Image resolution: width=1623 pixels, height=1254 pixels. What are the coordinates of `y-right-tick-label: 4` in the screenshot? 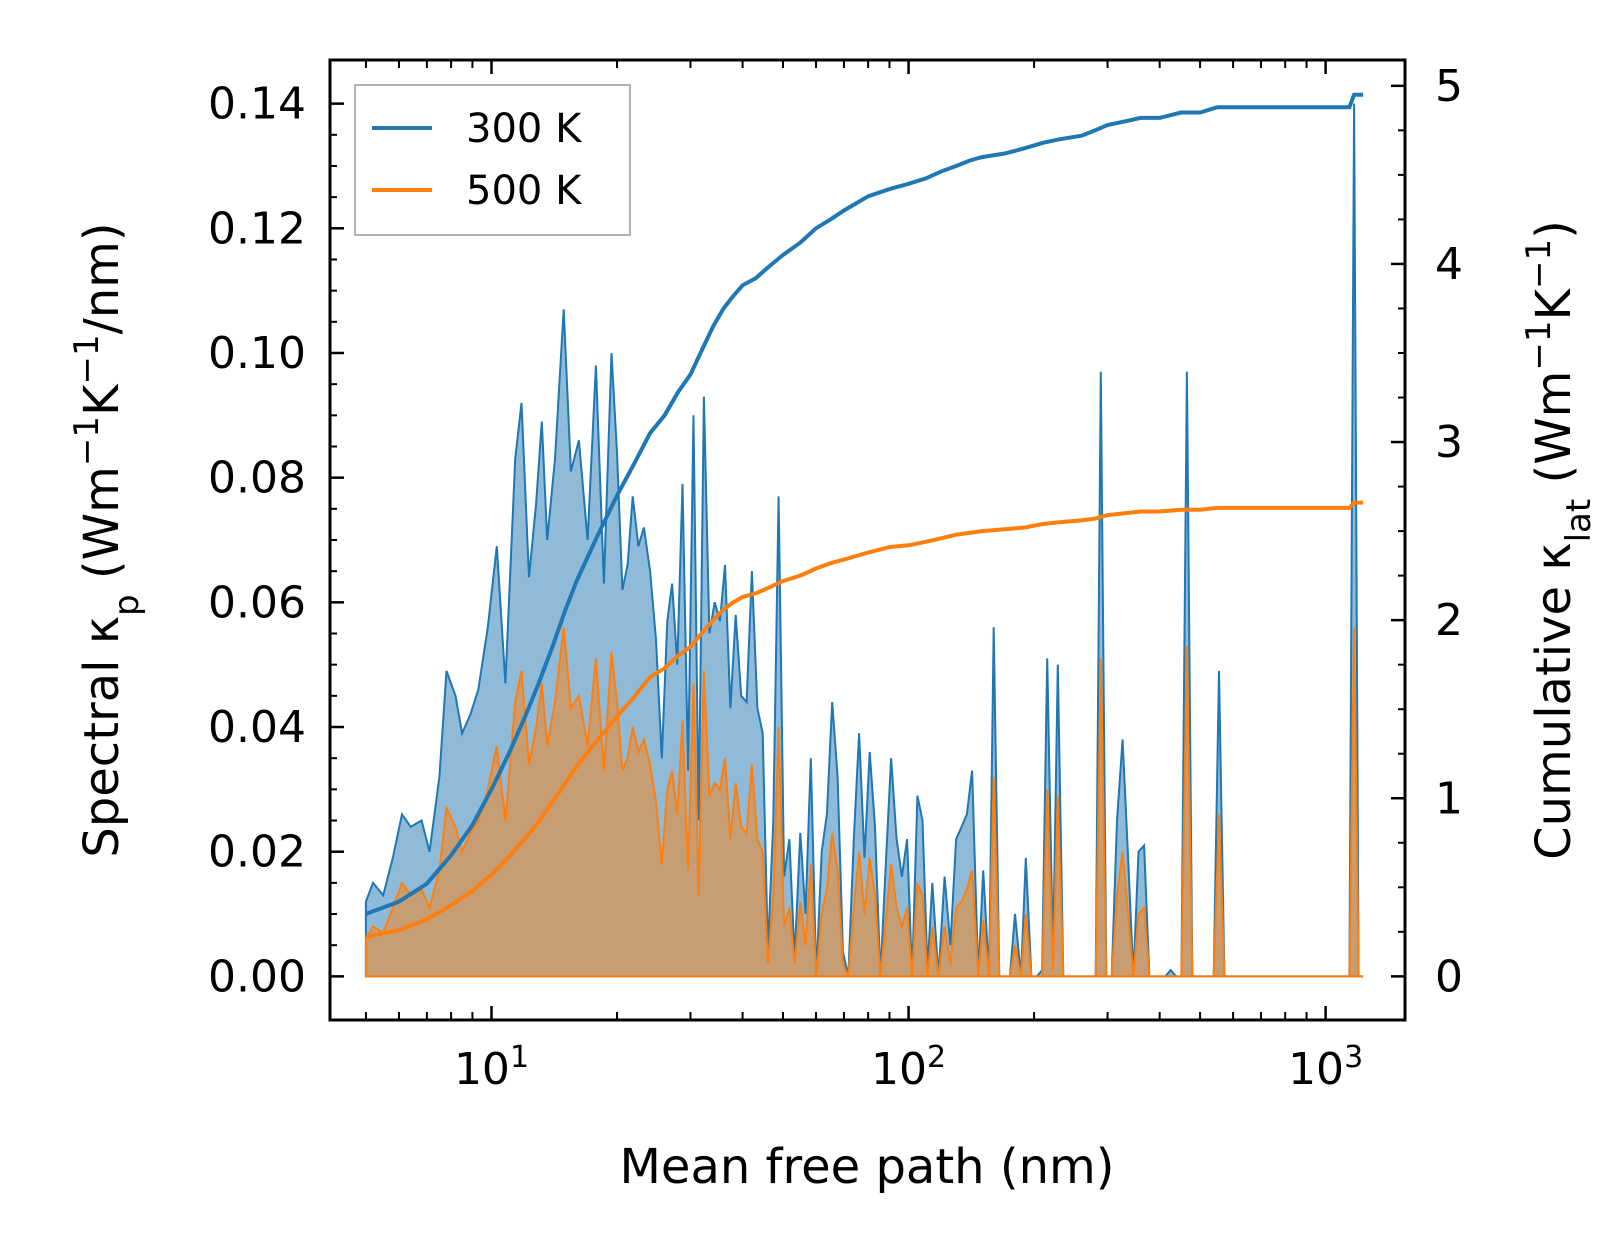 It's located at (1449, 264).